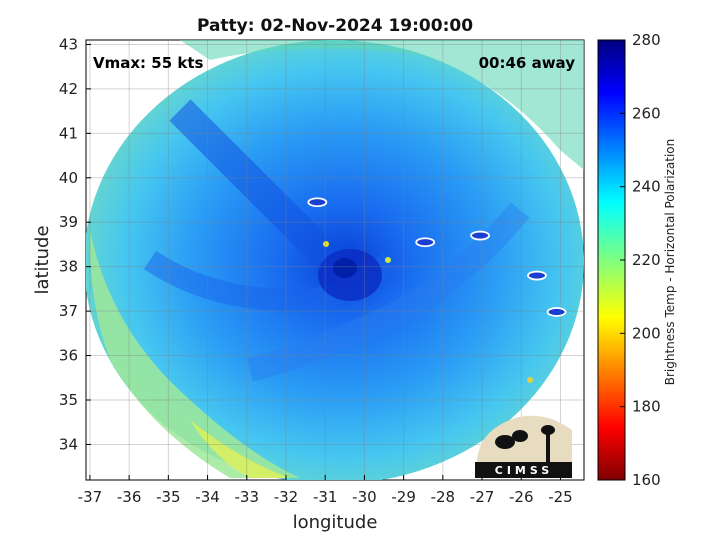 Image resolution: width=720 pixels, height=540 pixels. Describe the element at coordinates (68, 89) in the screenshot. I see `y-tick-label: 42` at that location.